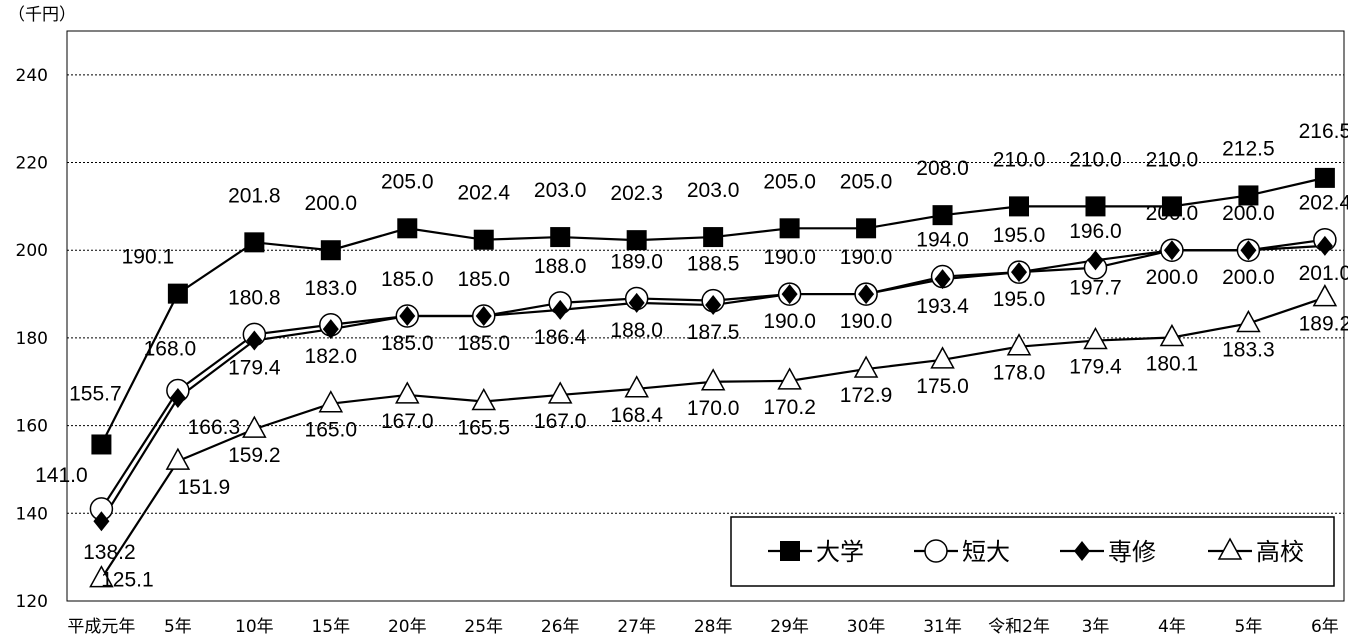 This screenshot has height=641, width=1348. I want to click on data-label: 178.0, so click(1019, 373).